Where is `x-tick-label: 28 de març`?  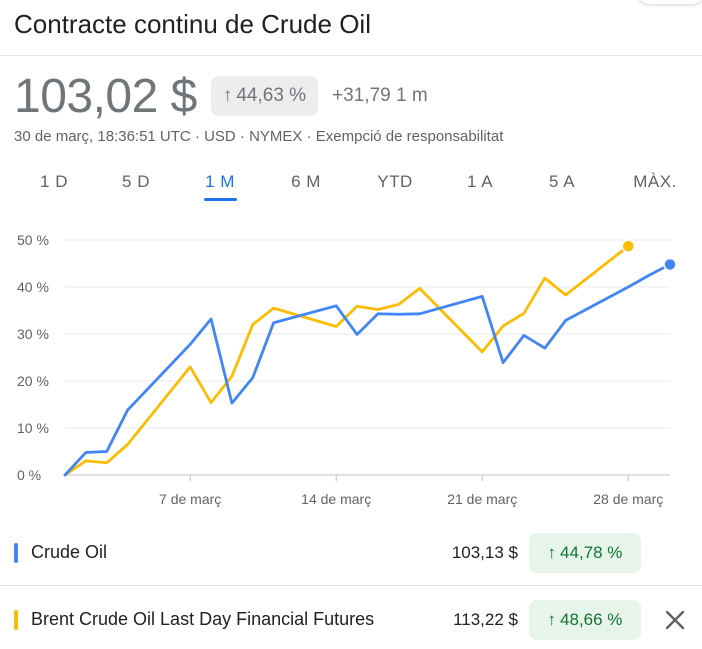
x-tick-label: 28 de març is located at coordinates (628, 499).